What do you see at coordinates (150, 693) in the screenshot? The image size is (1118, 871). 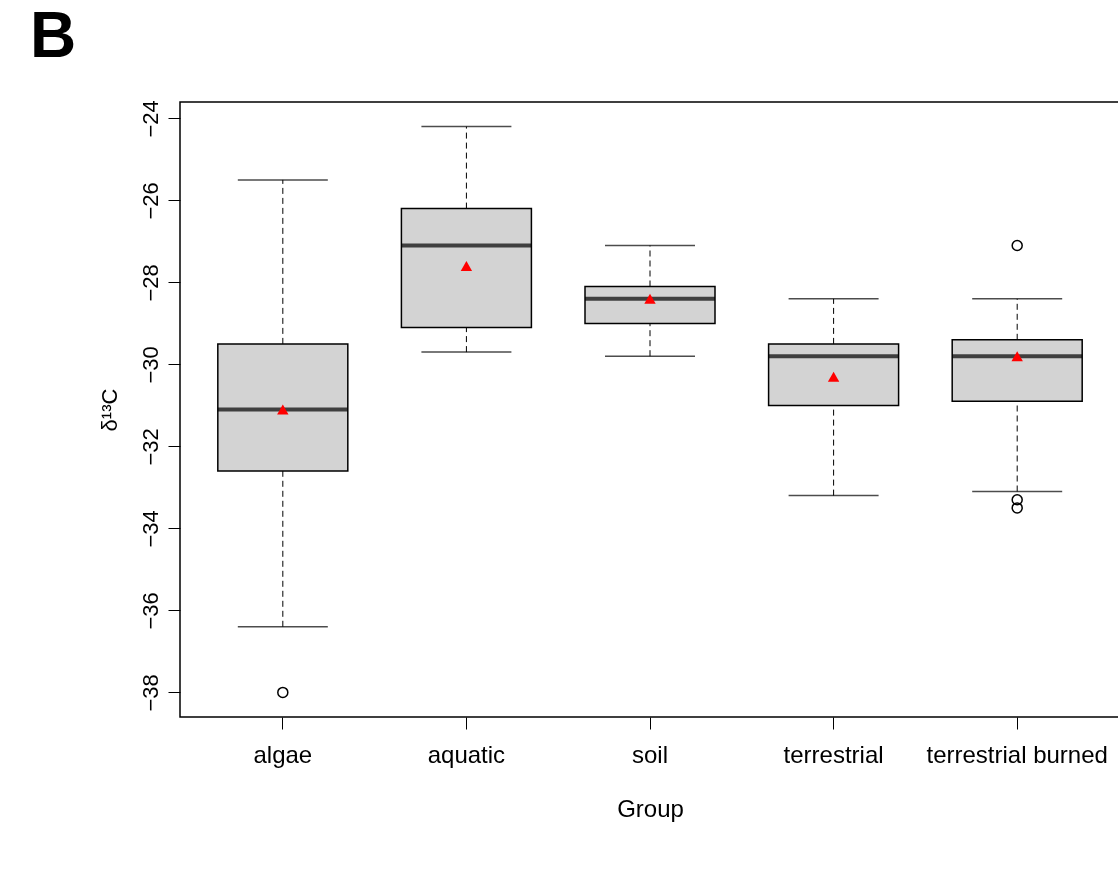 I see `y-tick-label: −38` at bounding box center [150, 693].